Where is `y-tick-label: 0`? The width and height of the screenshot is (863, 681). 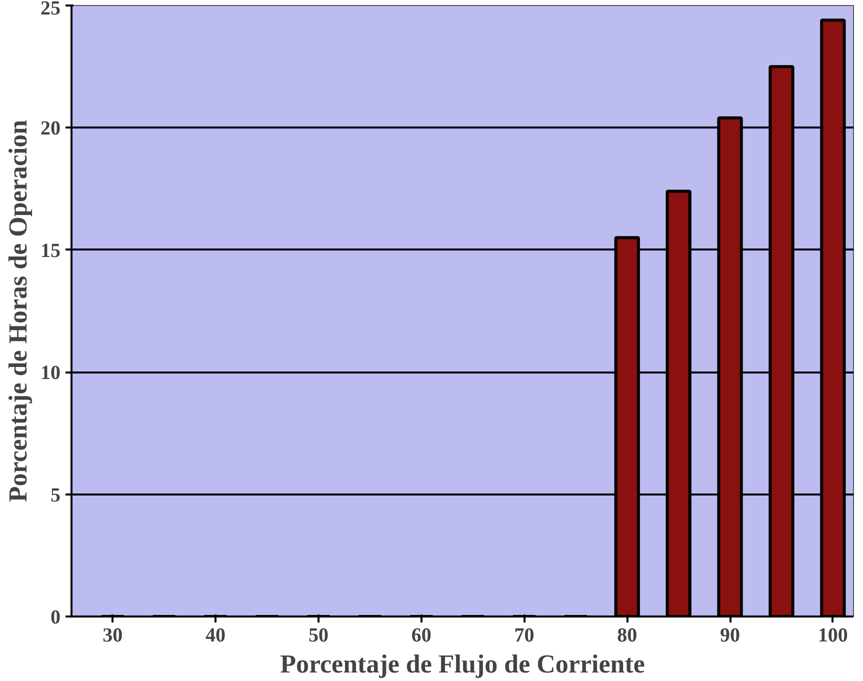 y-tick-label: 0 is located at coordinates (55, 617).